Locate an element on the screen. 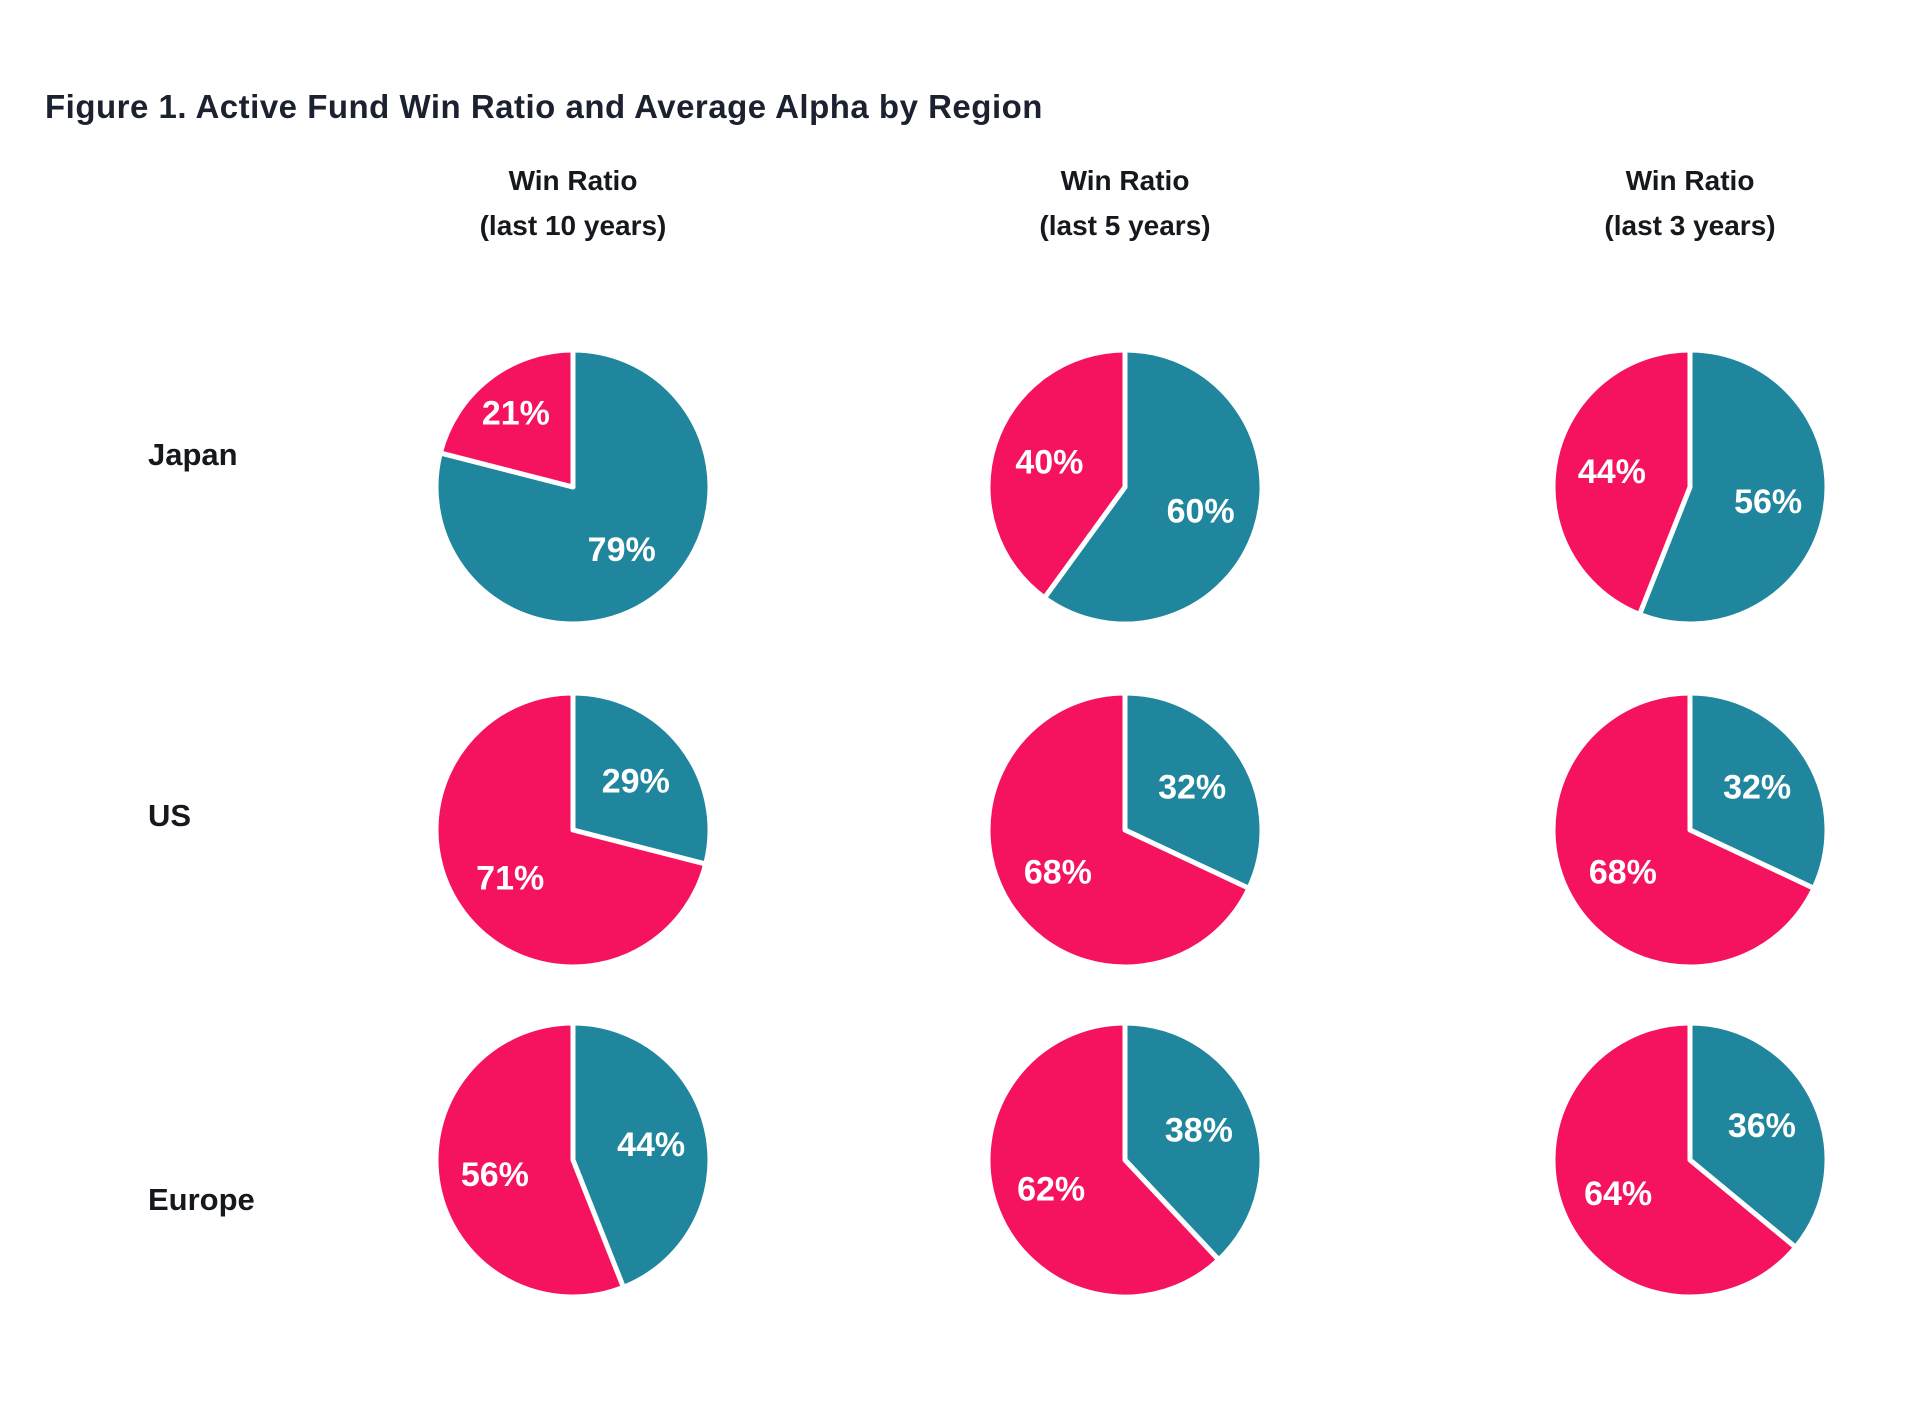 The width and height of the screenshot is (1920, 1411). pie-us-5y: 32% 68% is located at coordinates (1125, 830).